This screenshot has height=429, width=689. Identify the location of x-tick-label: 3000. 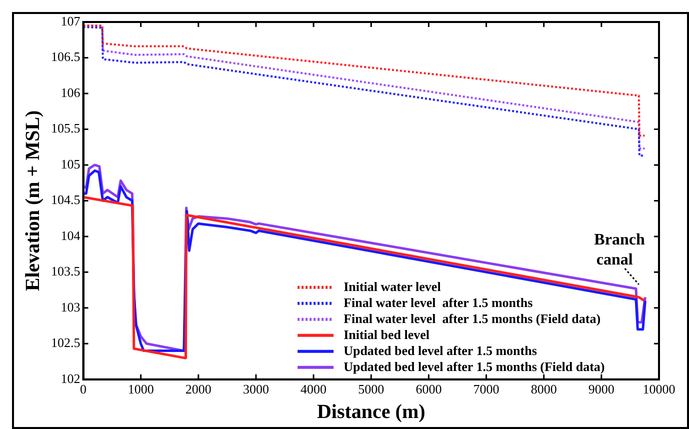
(255, 389).